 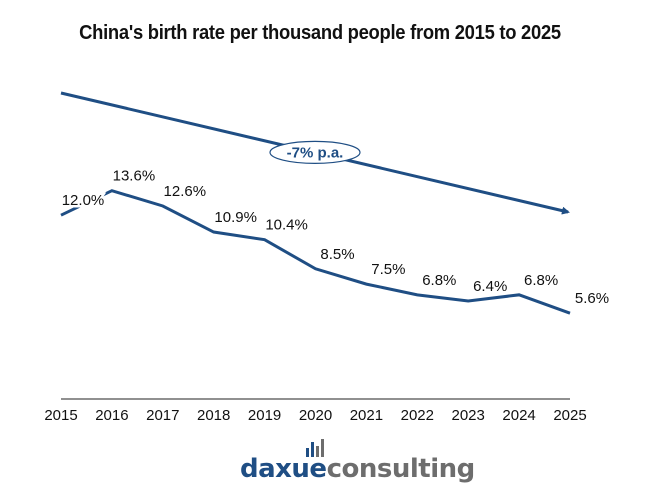 What do you see at coordinates (286, 225) in the screenshot?
I see `data-label-2019: 10.4%` at bounding box center [286, 225].